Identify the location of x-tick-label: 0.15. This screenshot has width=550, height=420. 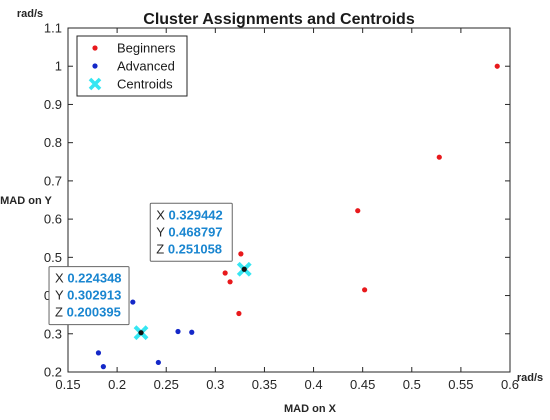
(67, 384).